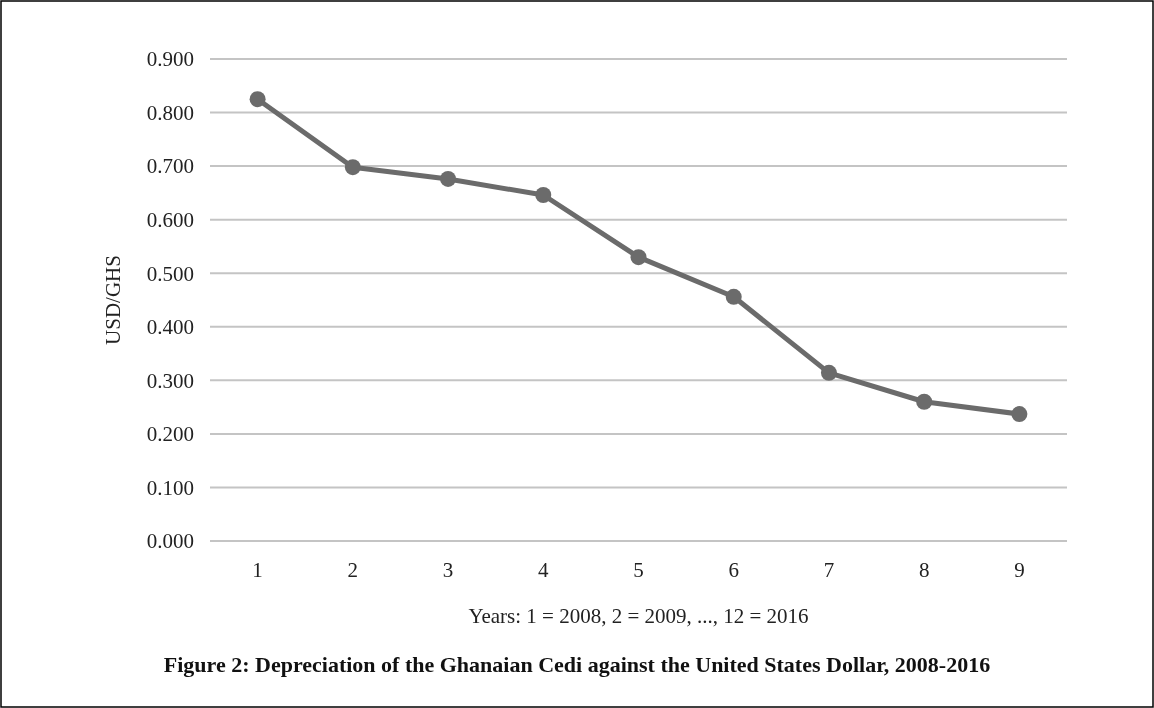 This screenshot has height=708, width=1154. I want to click on y-tick-label: 0.200, so click(170, 434).